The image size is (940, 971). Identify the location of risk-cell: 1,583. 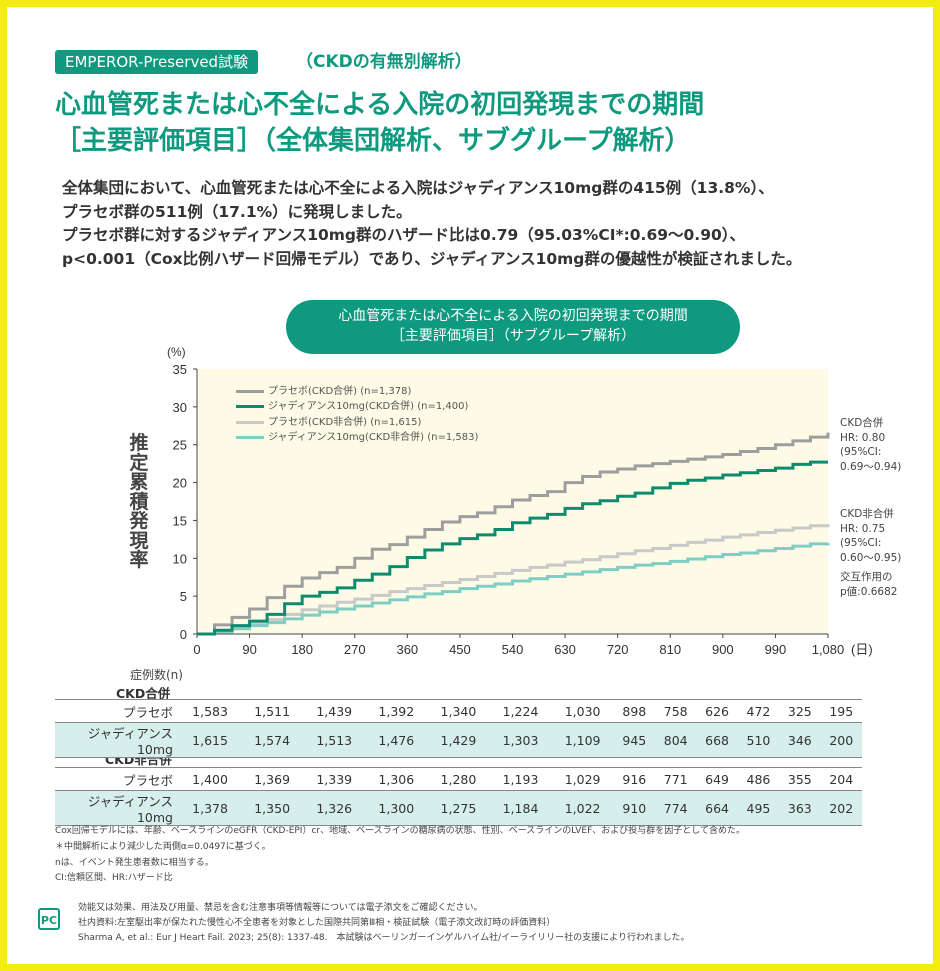
(210, 711).